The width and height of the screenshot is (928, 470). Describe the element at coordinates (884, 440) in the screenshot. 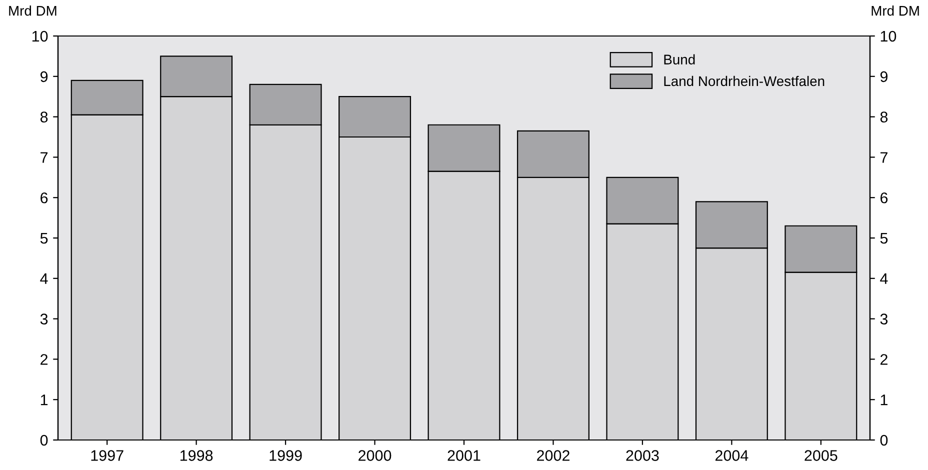

I see `y2-tick-label: 0` at that location.